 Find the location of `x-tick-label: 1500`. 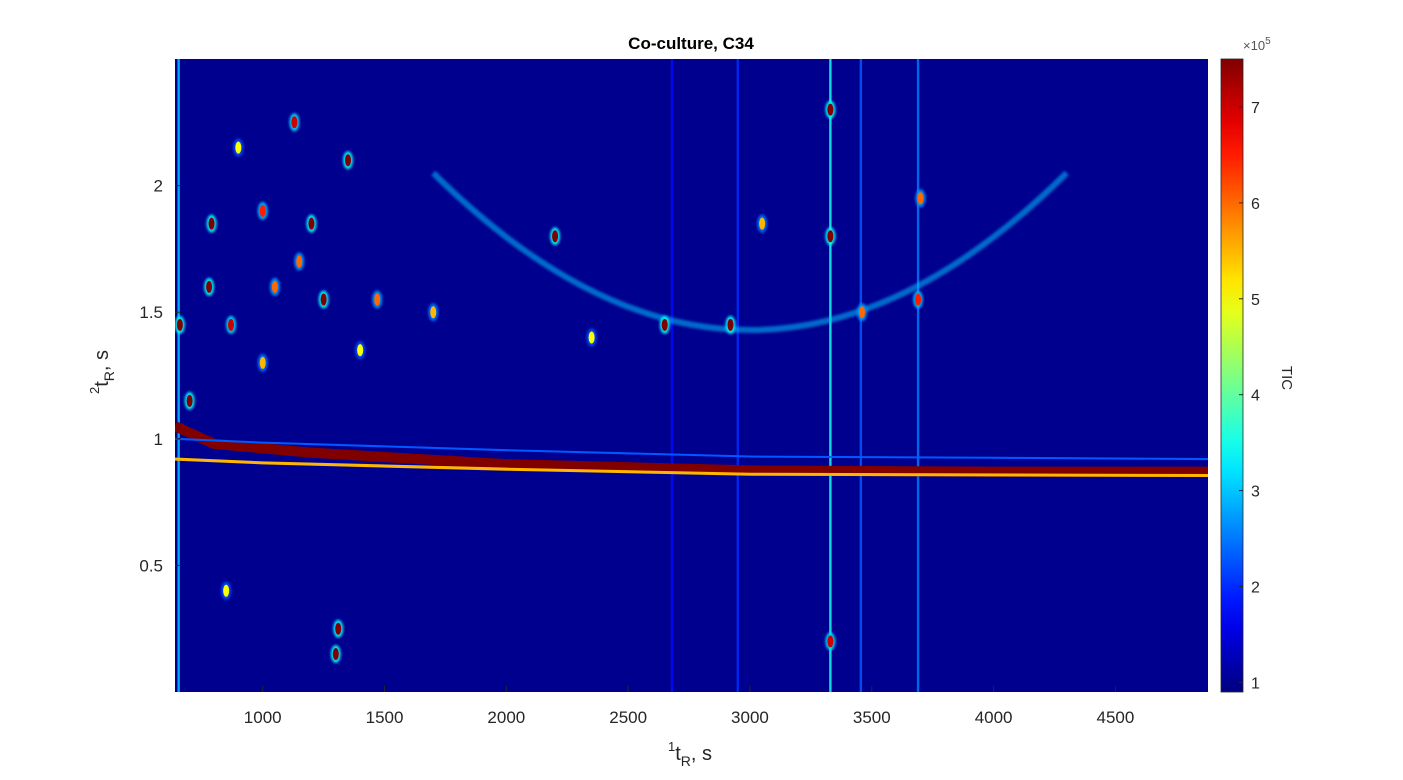

x-tick-label: 1500 is located at coordinates (385, 717).